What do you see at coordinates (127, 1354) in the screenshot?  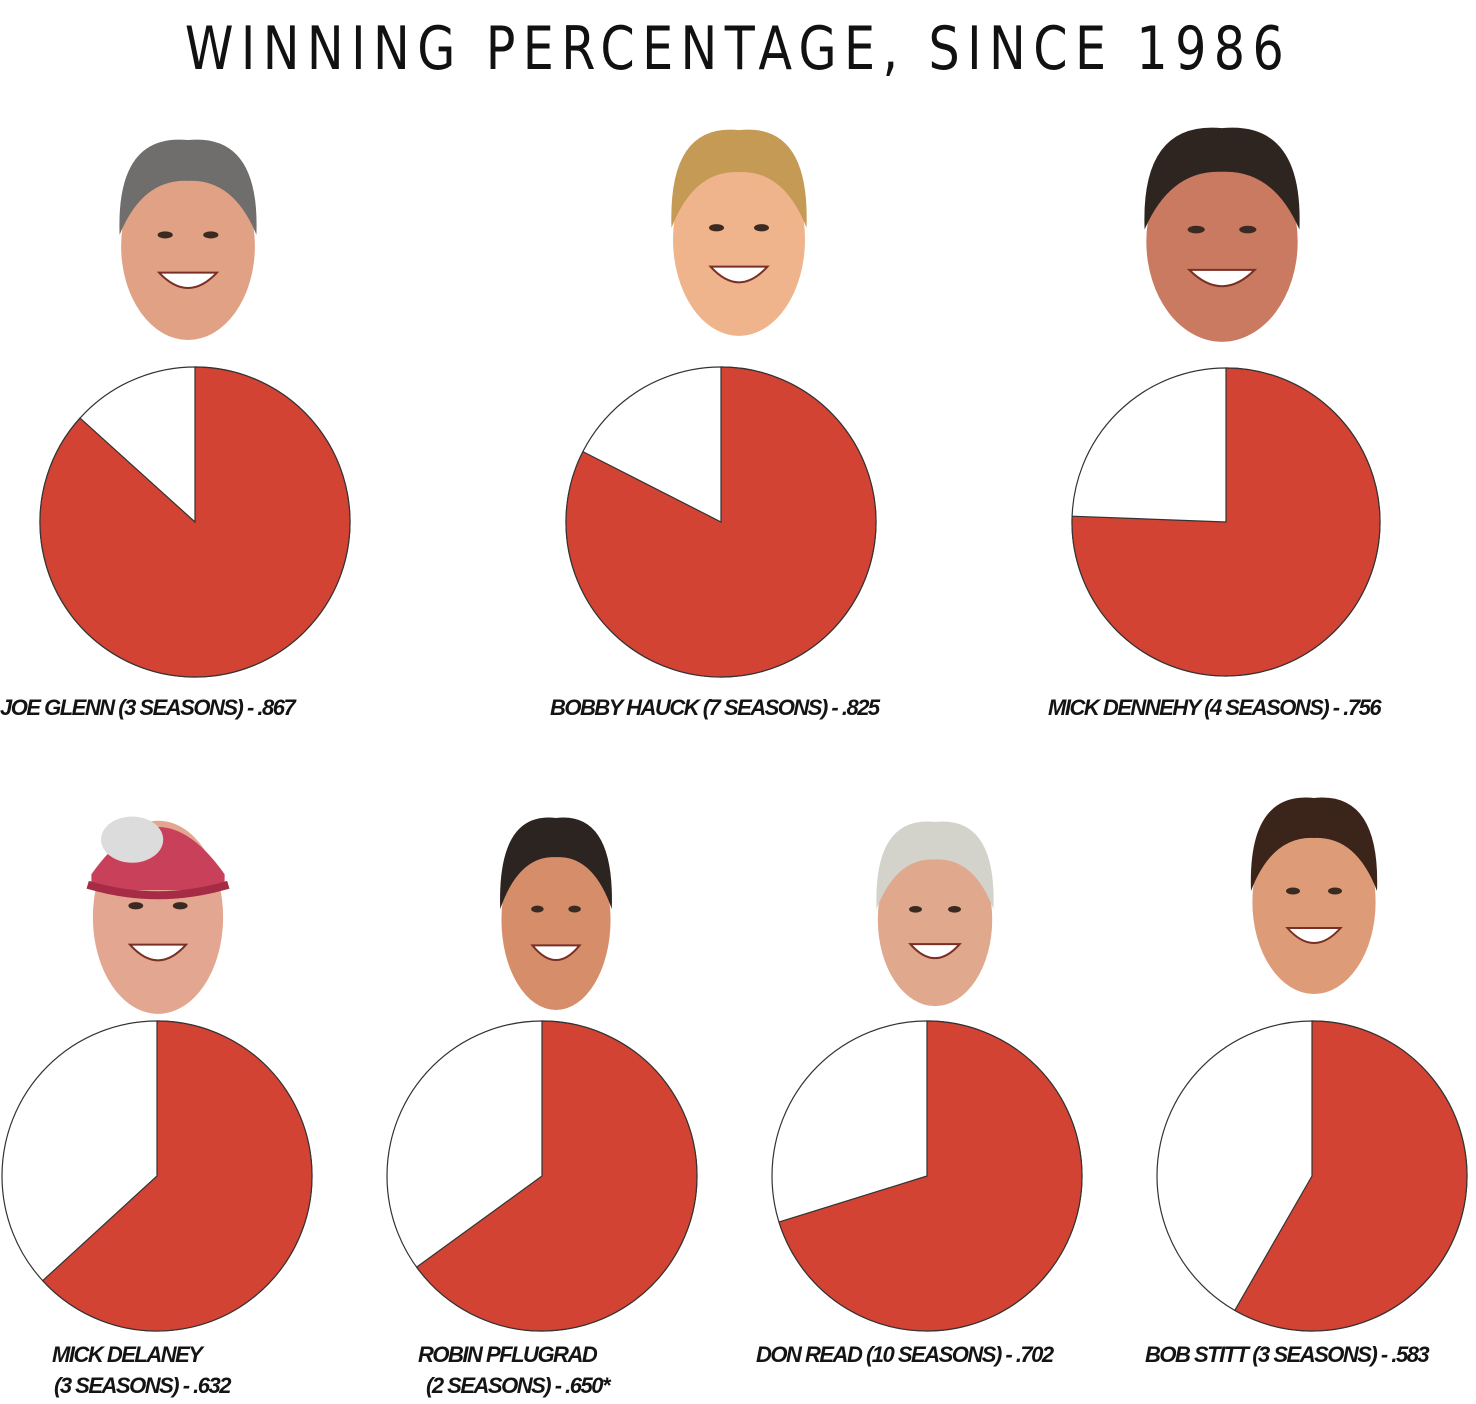 I see `coach-caption-line: MICK DELANEY` at bounding box center [127, 1354].